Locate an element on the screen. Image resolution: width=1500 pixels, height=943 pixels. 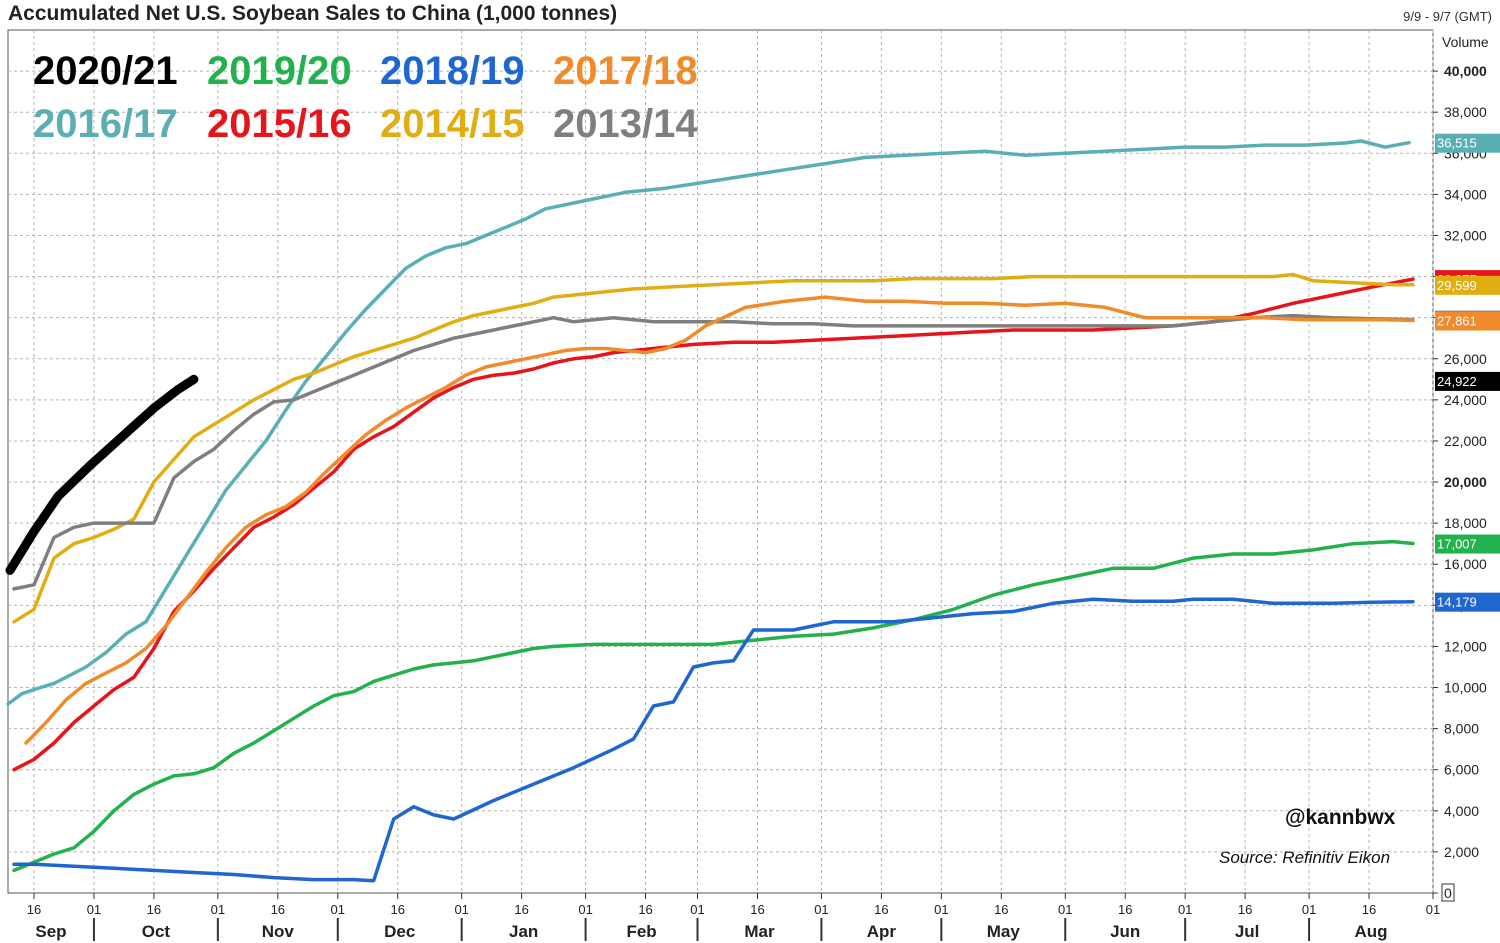
zero-box is located at coordinates (1448, 892).